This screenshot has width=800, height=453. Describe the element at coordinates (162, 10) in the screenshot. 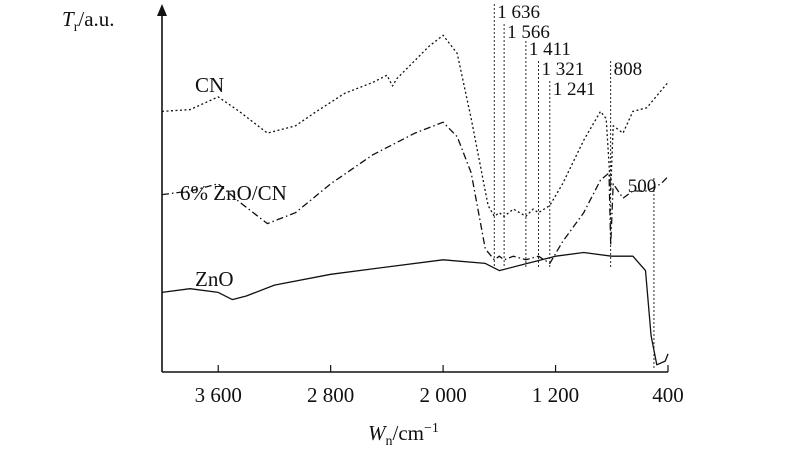

I see `y-axis-arrow` at that location.